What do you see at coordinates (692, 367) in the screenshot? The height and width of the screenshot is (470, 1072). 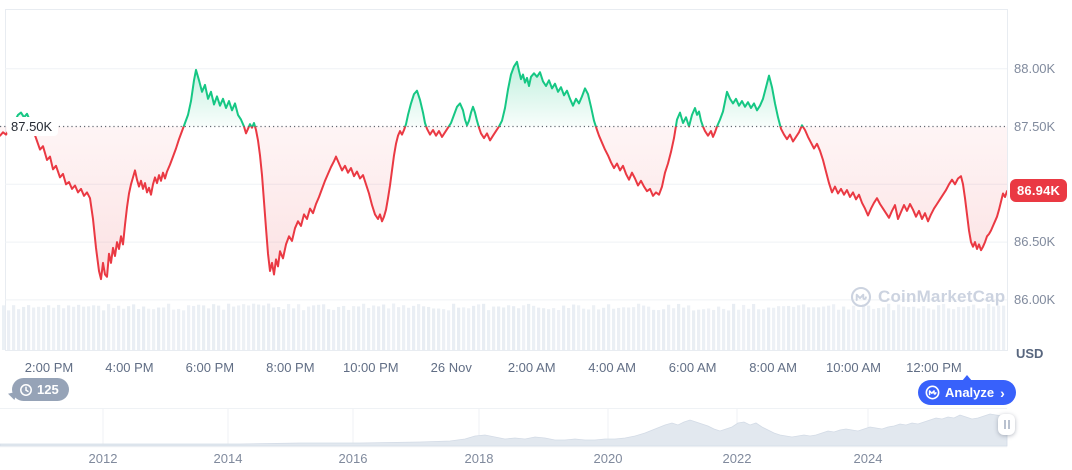 I see `x-axis-label: 6:00 AM` at bounding box center [692, 367].